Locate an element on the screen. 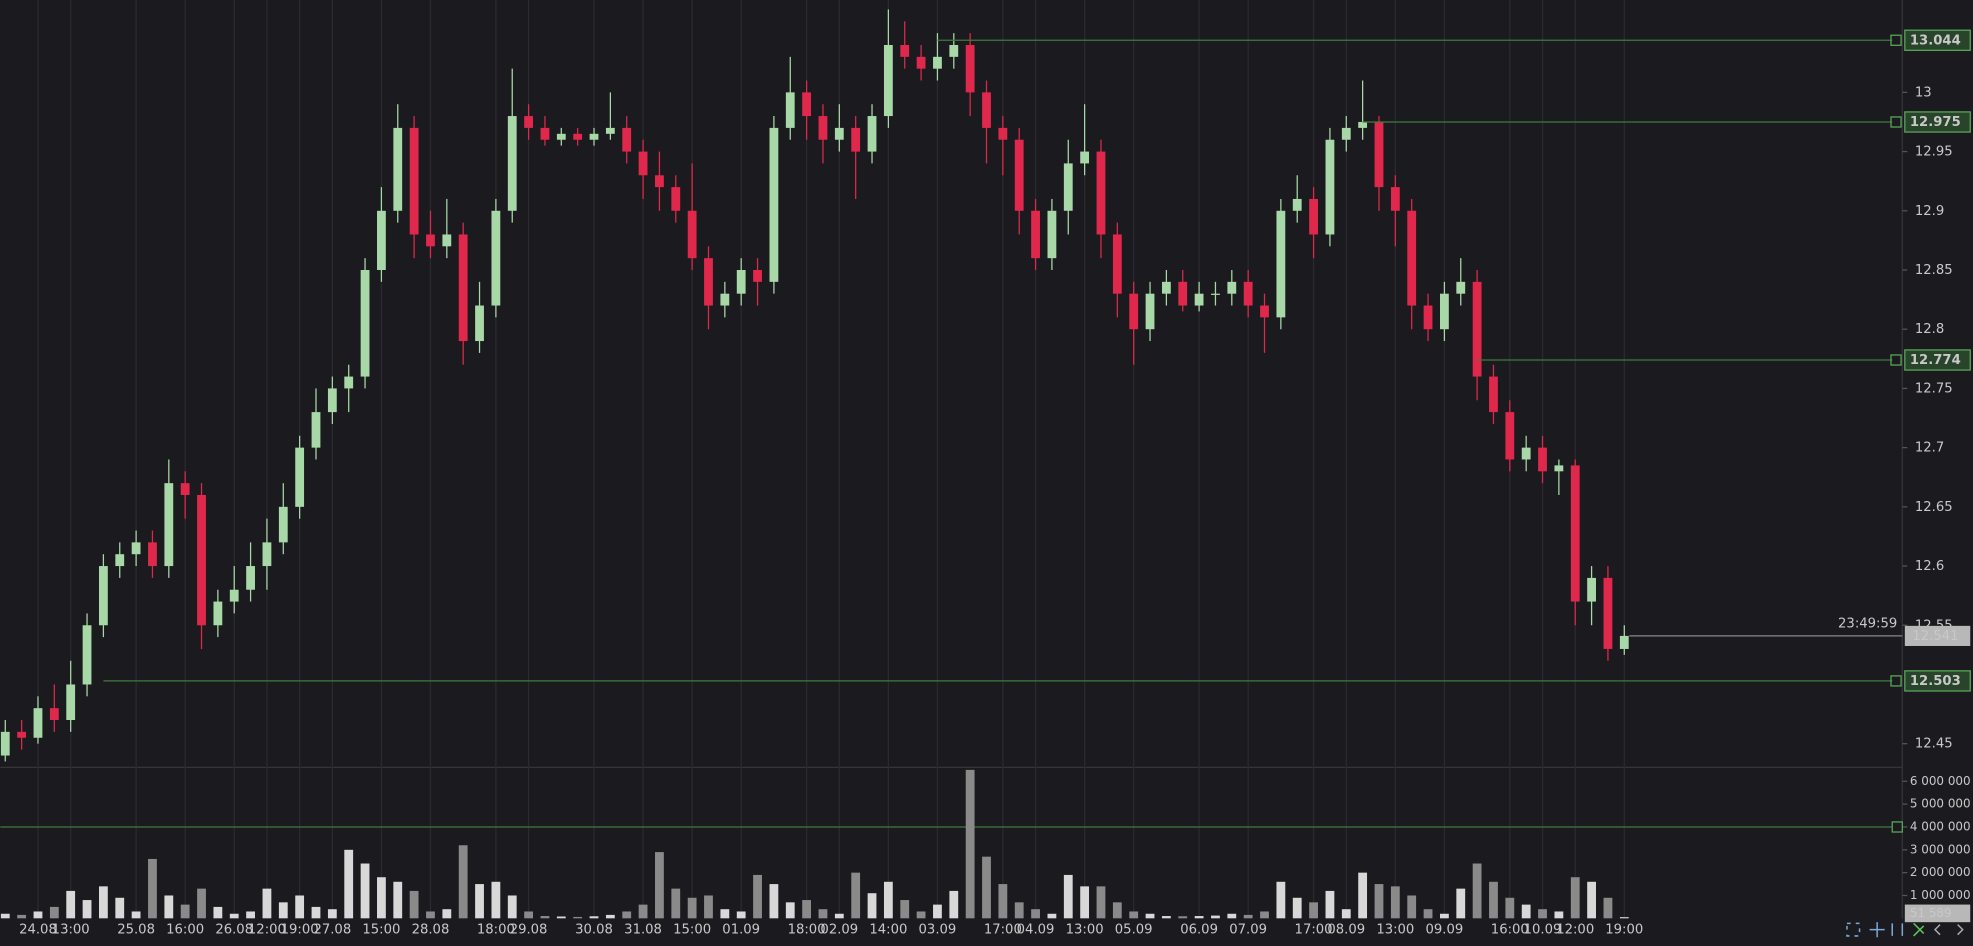 This screenshot has width=1973, height=946. time-label: 18:00 is located at coordinates (496, 930).